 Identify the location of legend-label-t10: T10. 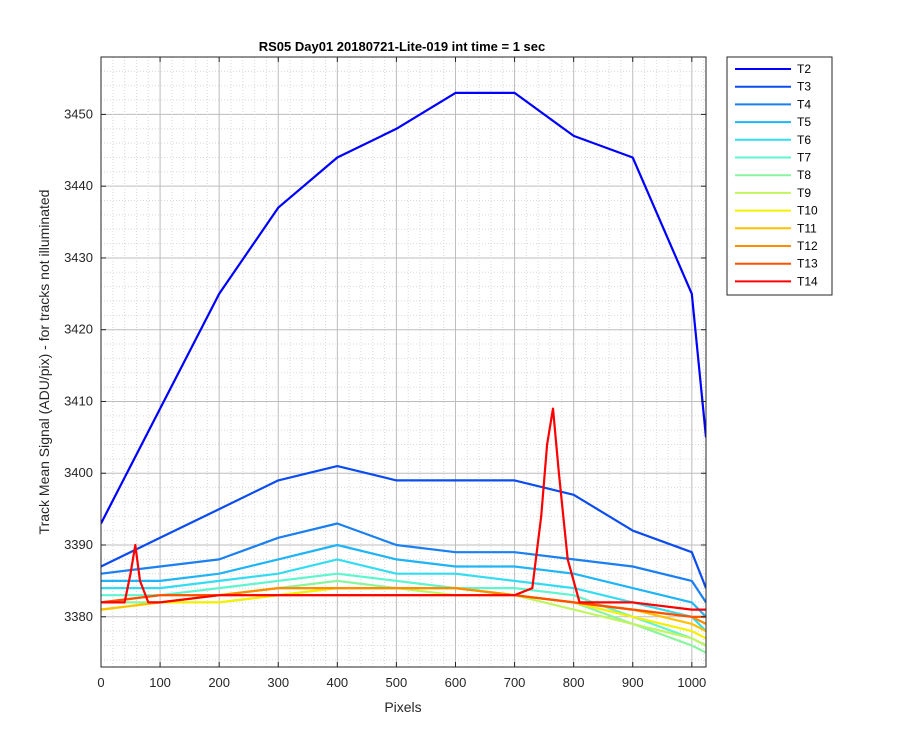
(807, 211).